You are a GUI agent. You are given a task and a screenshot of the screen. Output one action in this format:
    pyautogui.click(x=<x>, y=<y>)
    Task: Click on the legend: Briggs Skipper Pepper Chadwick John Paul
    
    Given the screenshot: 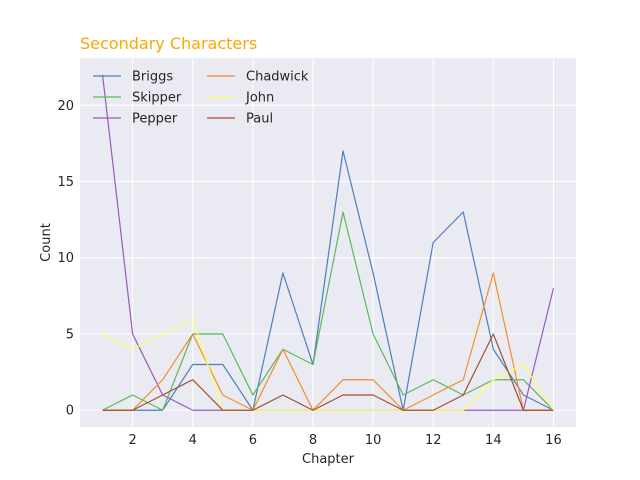 What is the action you would take?
    pyautogui.click(x=201, y=98)
    